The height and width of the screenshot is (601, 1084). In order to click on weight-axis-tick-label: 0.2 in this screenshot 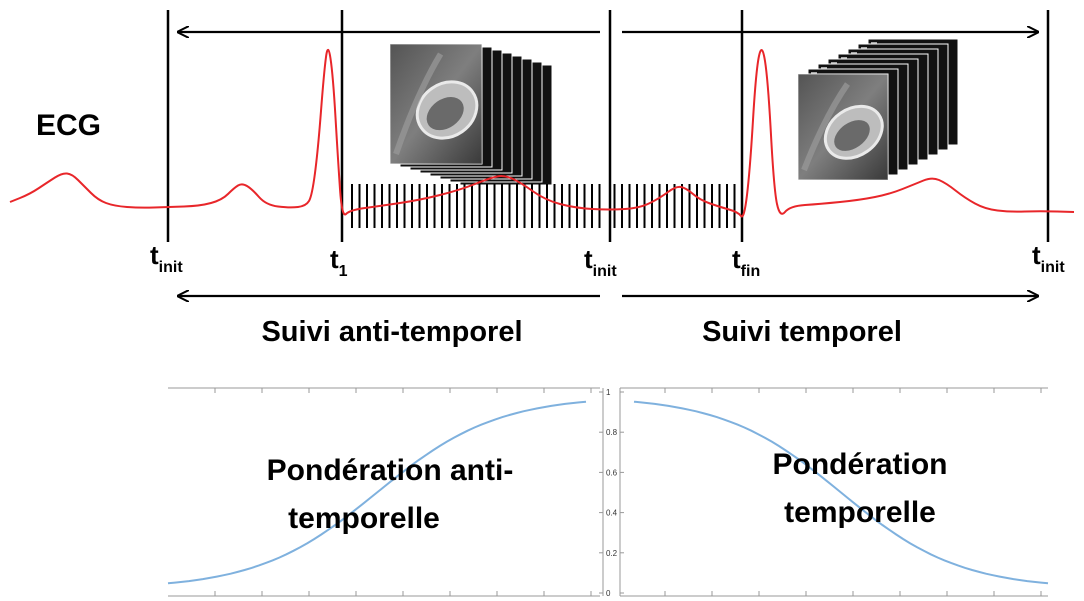, I will do `click(612, 553)`.